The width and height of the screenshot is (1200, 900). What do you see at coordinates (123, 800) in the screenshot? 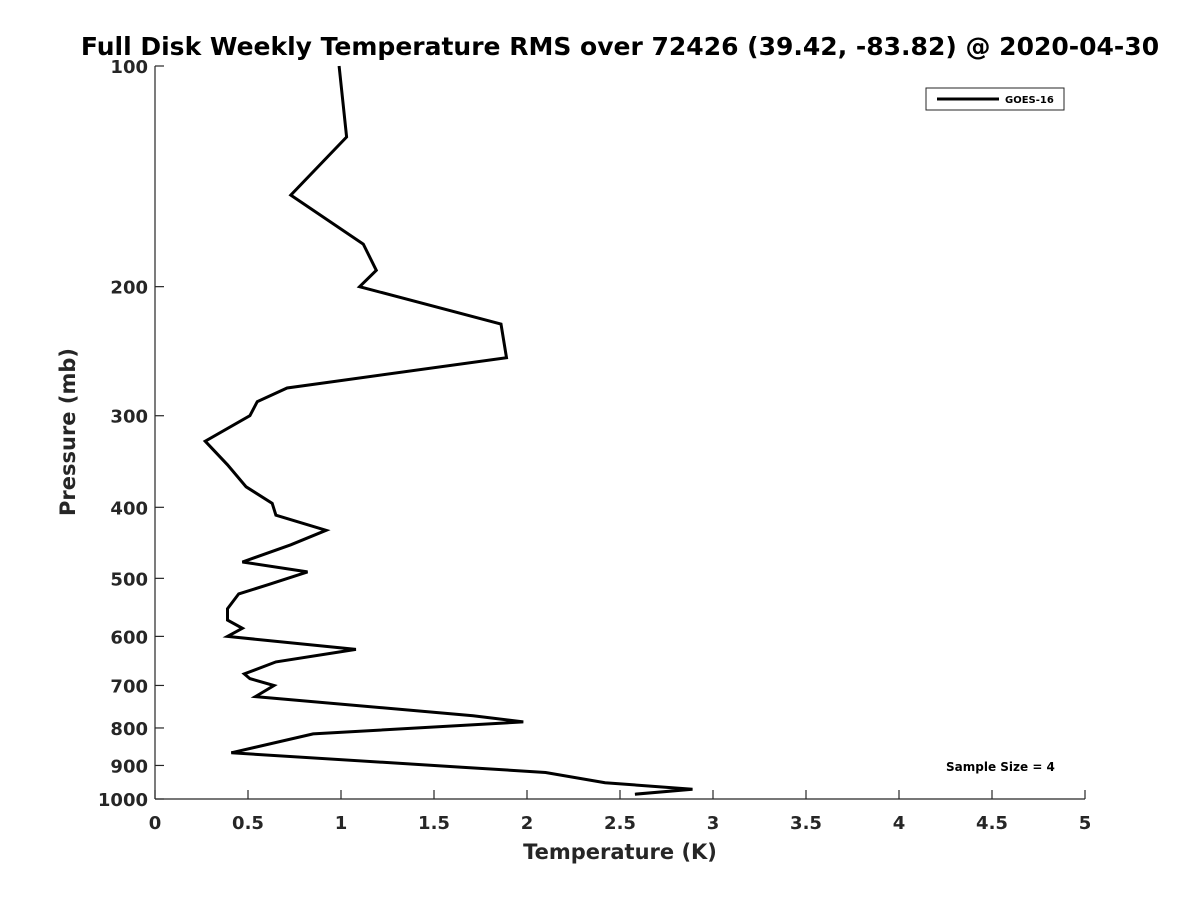
I see `y-tick-label: 1000` at bounding box center [123, 800].